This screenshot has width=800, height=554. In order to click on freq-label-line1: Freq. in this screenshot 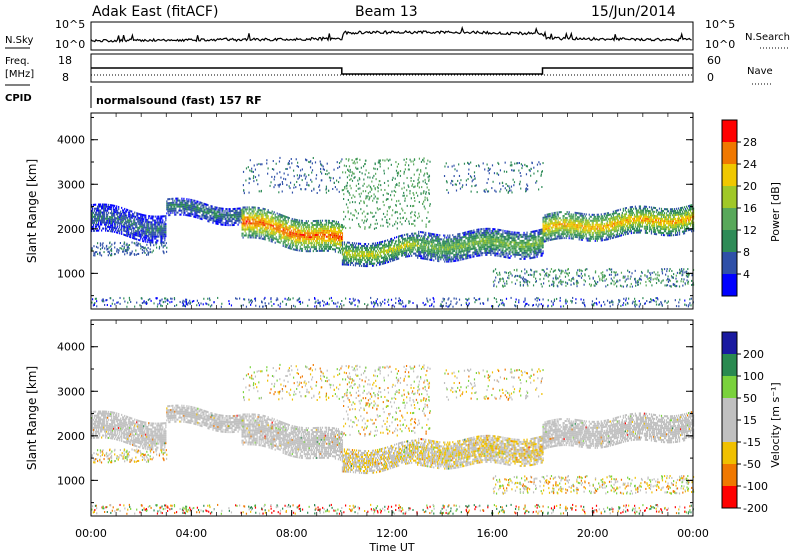, I will do `click(17, 61)`.